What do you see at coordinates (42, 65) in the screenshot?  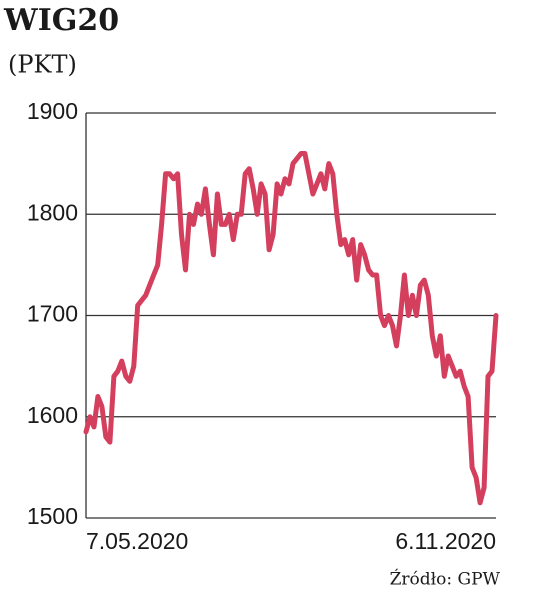 I see `chart-subtitle: (PKT)` at bounding box center [42, 65].